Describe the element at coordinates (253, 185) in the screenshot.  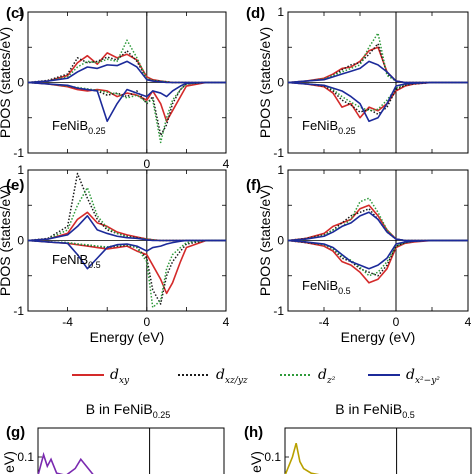
I see `panel-label: (f)` at that location.